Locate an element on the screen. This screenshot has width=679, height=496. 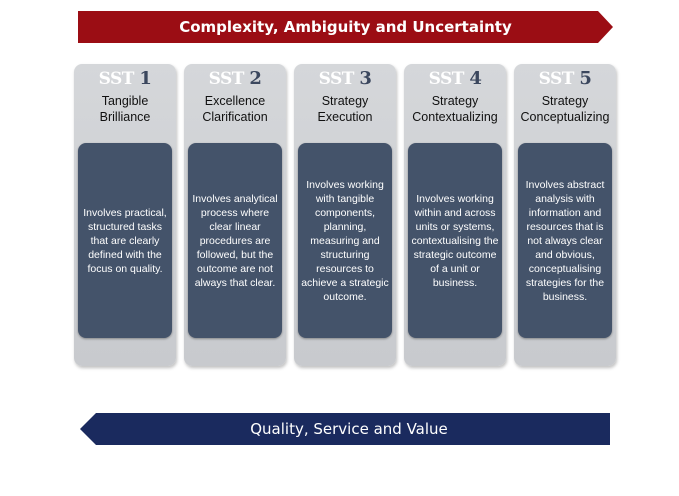
sst-title: Strategy Contextualizing is located at coordinates (455, 109).